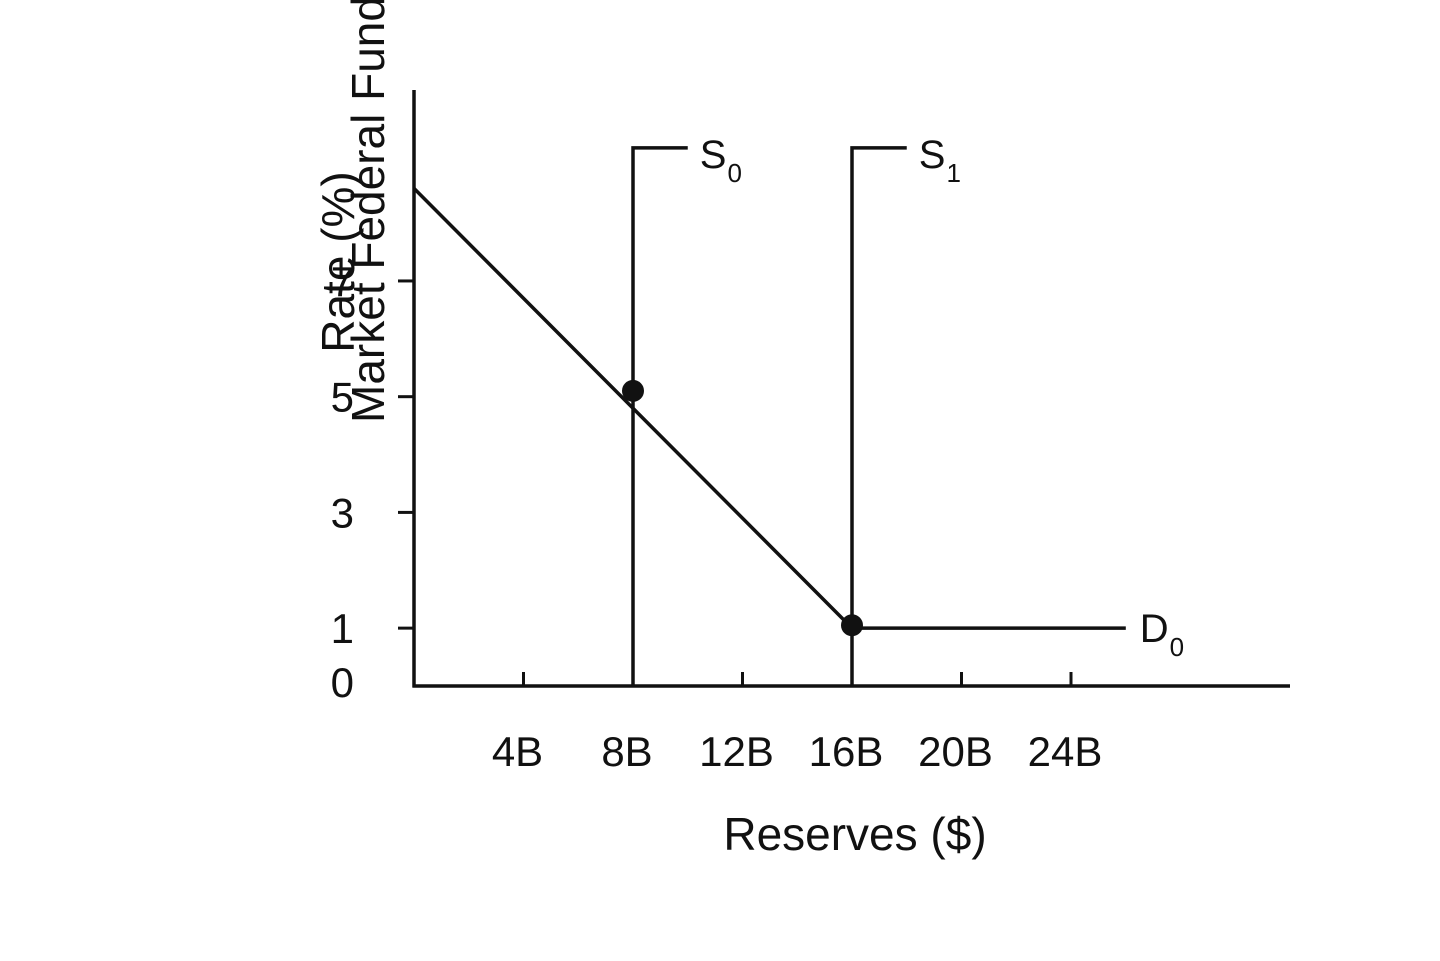 Image resolution: width=1440 pixels, height=961 pixels. What do you see at coordinates (626, 751) in the screenshot?
I see `x-tick-label: 8B` at bounding box center [626, 751].